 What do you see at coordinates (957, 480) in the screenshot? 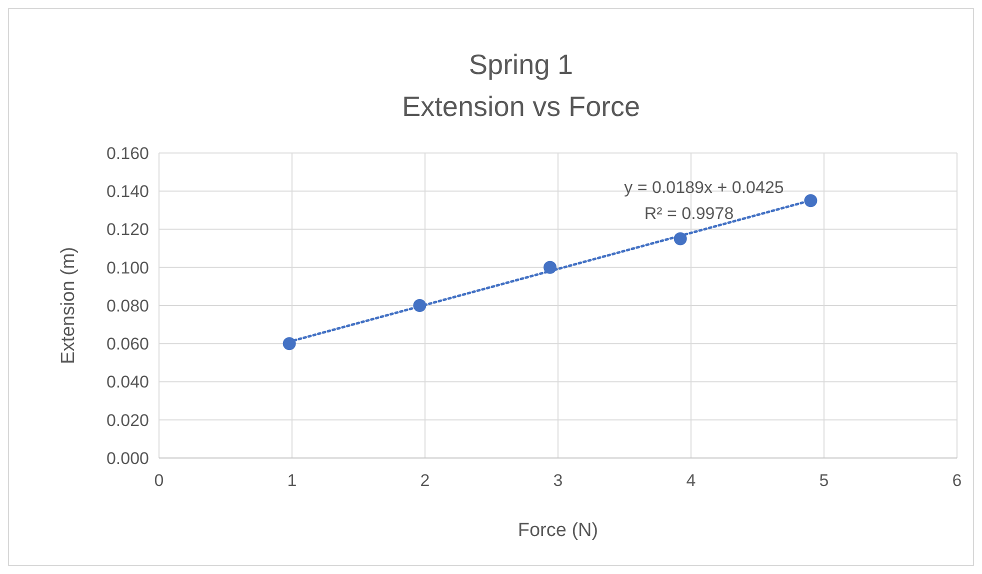
I see `x-tick-label: 6` at bounding box center [957, 480].